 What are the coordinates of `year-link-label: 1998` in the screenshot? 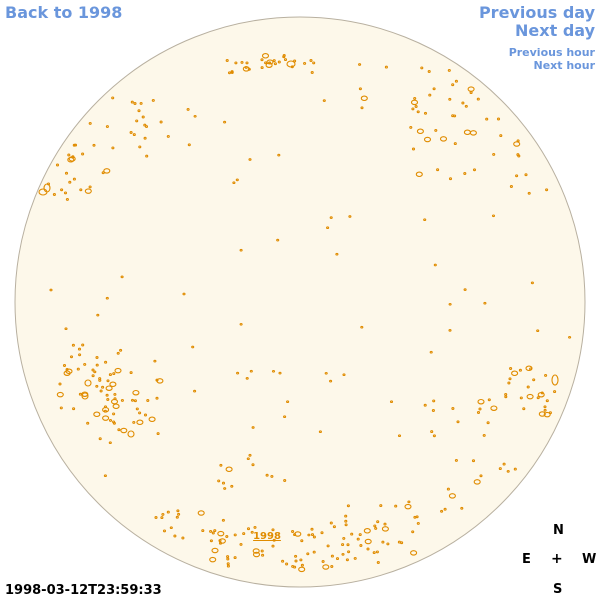 It's located at (267, 536).